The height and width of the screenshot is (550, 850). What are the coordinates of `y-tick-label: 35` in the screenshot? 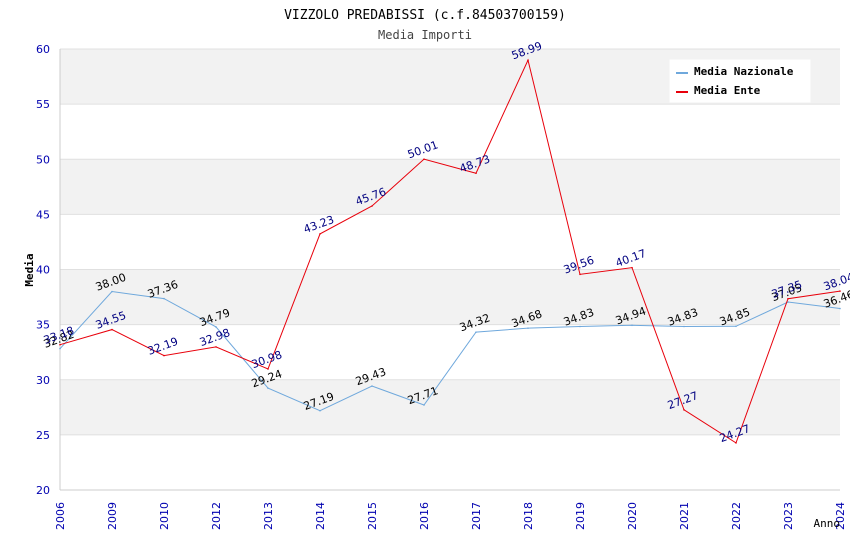 It's located at (43, 325).